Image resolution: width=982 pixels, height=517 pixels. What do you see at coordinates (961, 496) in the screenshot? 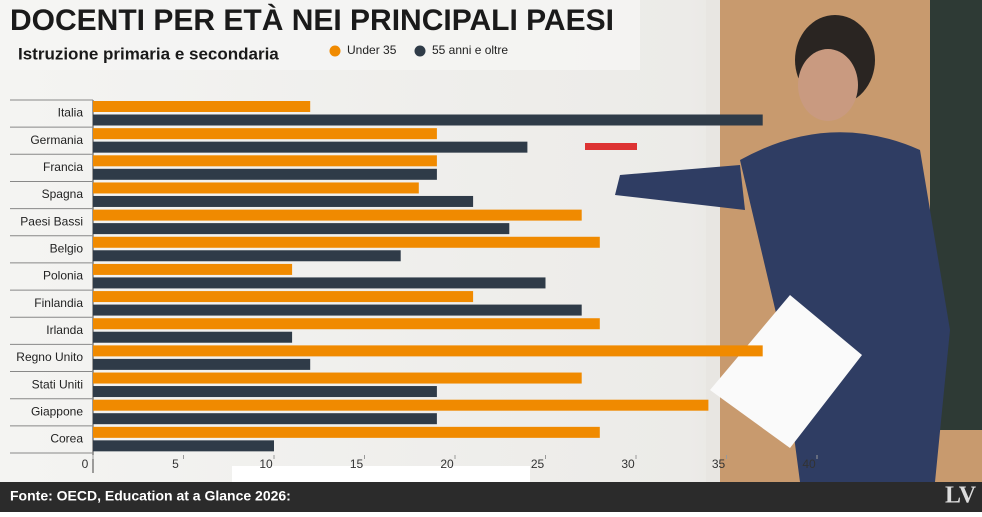
I see `logo: LV` at bounding box center [961, 496].